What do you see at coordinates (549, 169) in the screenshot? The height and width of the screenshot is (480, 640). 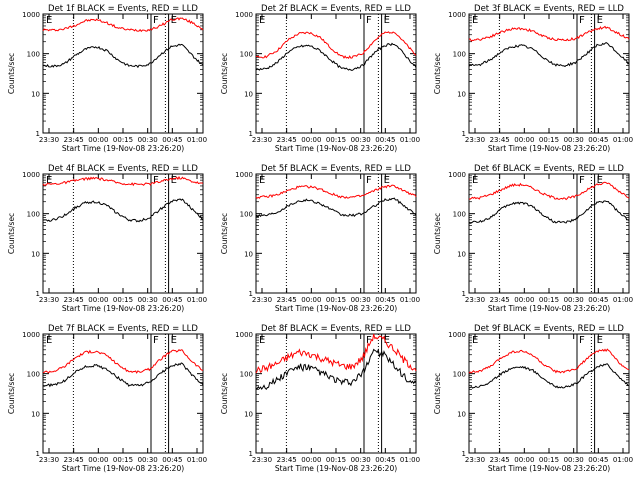 I see `panel-title: Det 6f BLACK = Events, RED = LLD` at bounding box center [549, 169].